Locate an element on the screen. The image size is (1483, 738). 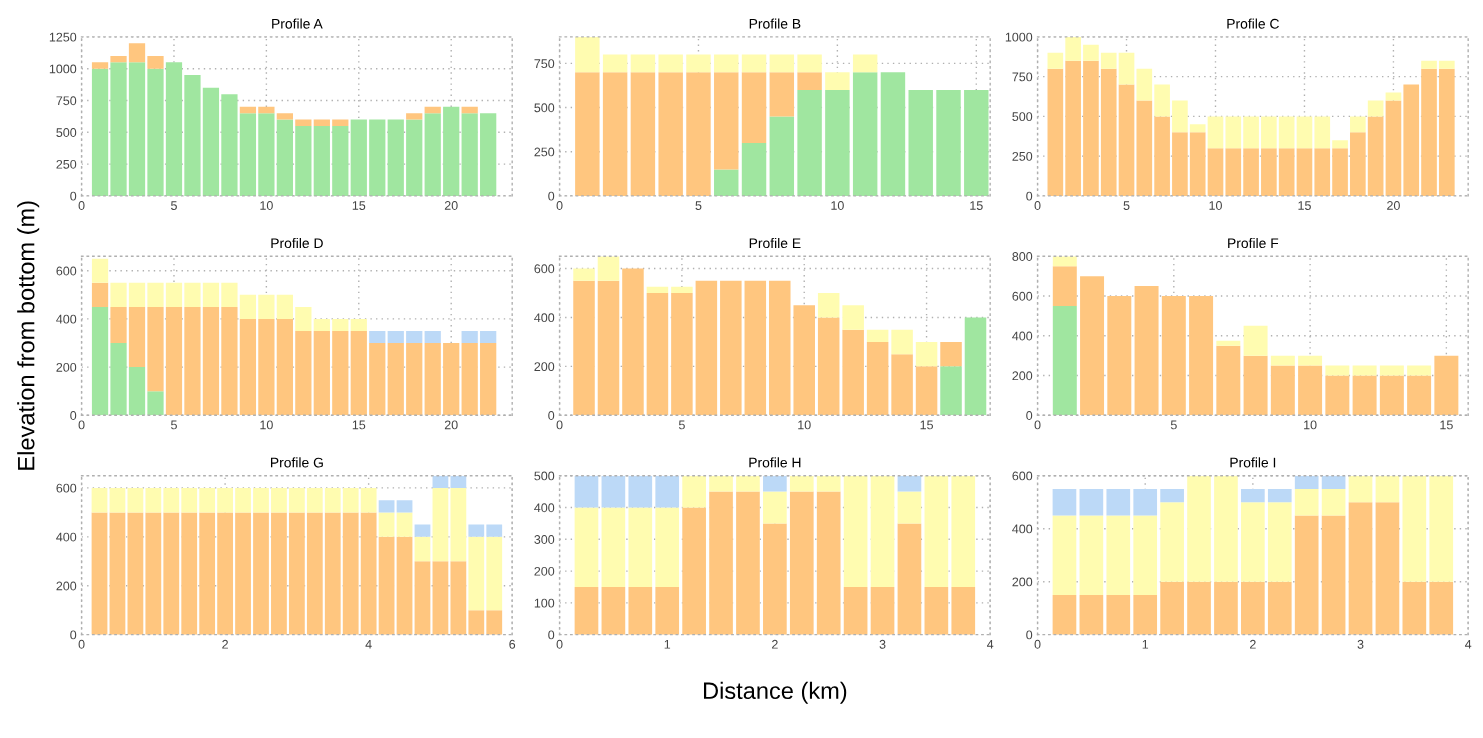
x-tick-label: 3 is located at coordinates (882, 644).